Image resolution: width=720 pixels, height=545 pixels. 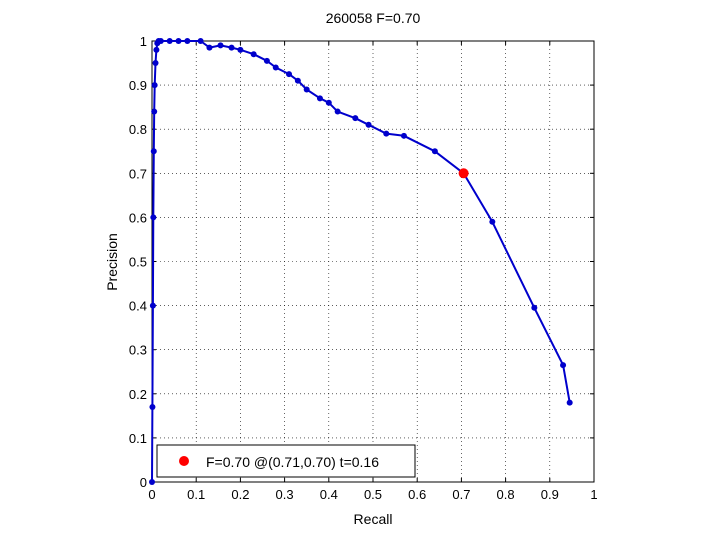 I want to click on x-tick-label: 0.9, so click(x=550, y=494).